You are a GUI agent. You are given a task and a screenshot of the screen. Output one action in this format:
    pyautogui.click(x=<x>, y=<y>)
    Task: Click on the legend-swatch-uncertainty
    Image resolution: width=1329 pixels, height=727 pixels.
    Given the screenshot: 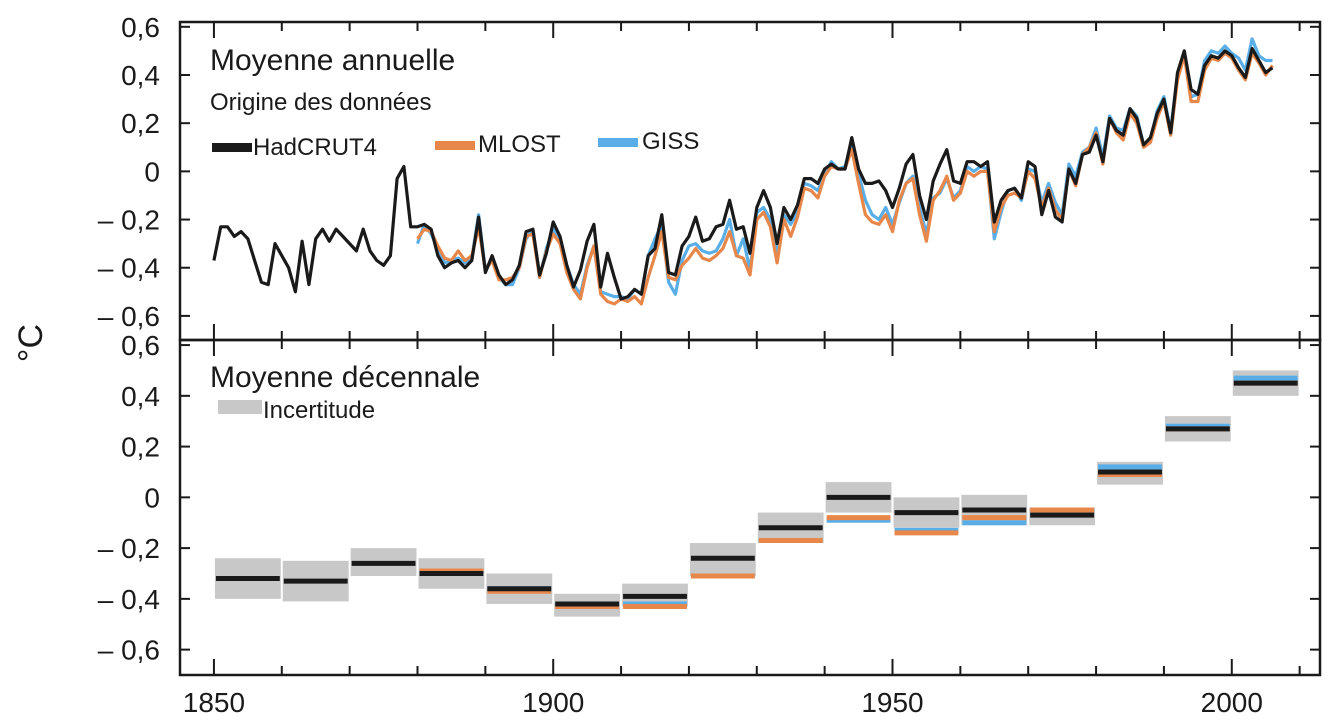 What is the action you would take?
    pyautogui.click(x=240, y=407)
    